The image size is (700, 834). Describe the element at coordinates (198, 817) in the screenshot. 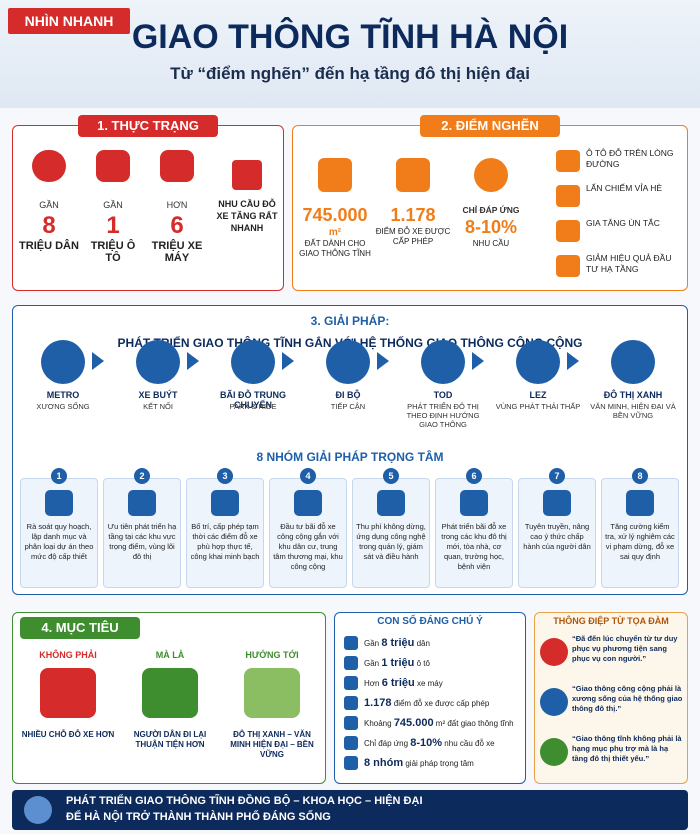

I see `footer-line2: ĐỂ HÀ NỘI TRỞ THÀNH THÀNH PHỐ ĐÁNG SỐNG` at that location.